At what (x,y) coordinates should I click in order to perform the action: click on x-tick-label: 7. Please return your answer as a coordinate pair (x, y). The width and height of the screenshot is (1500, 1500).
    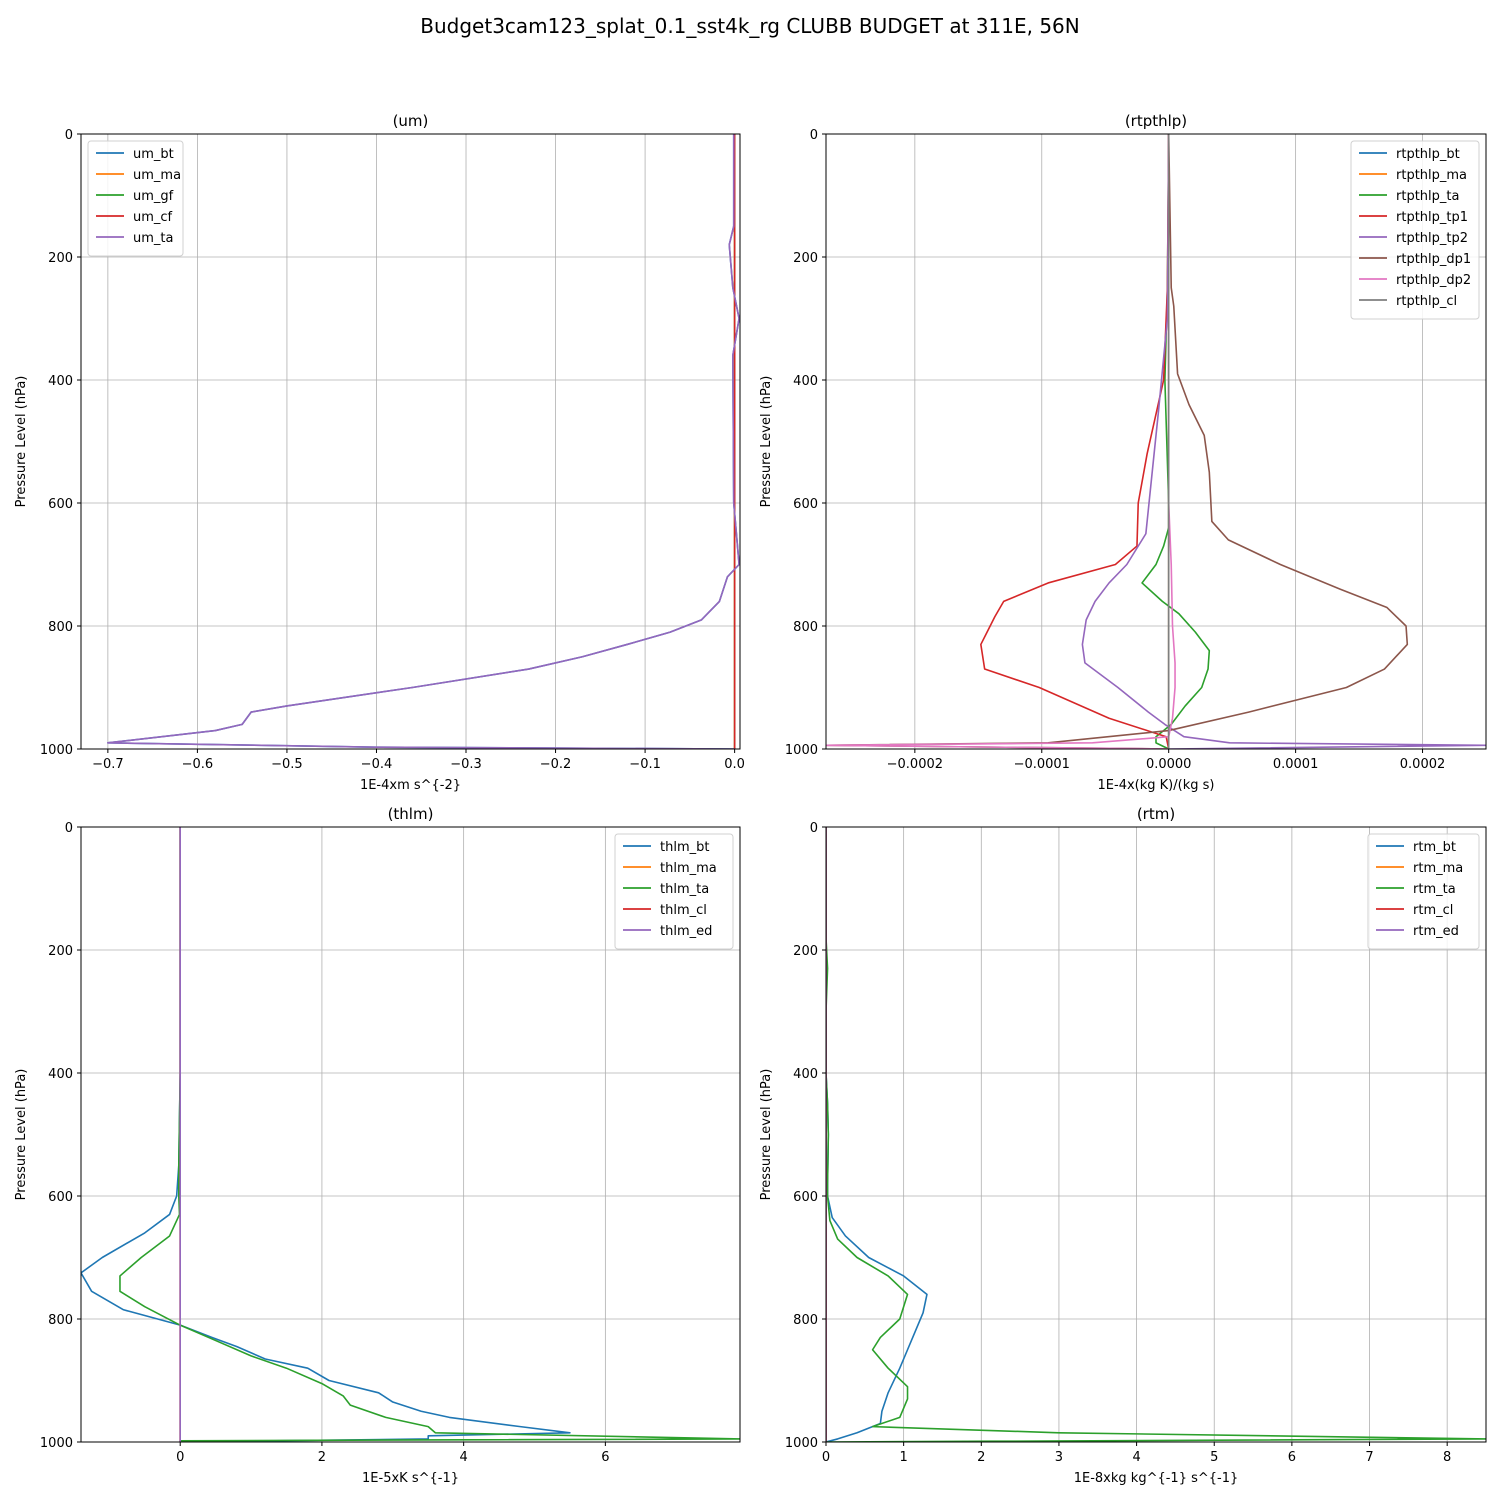
    Looking at the image, I should click on (1369, 1457).